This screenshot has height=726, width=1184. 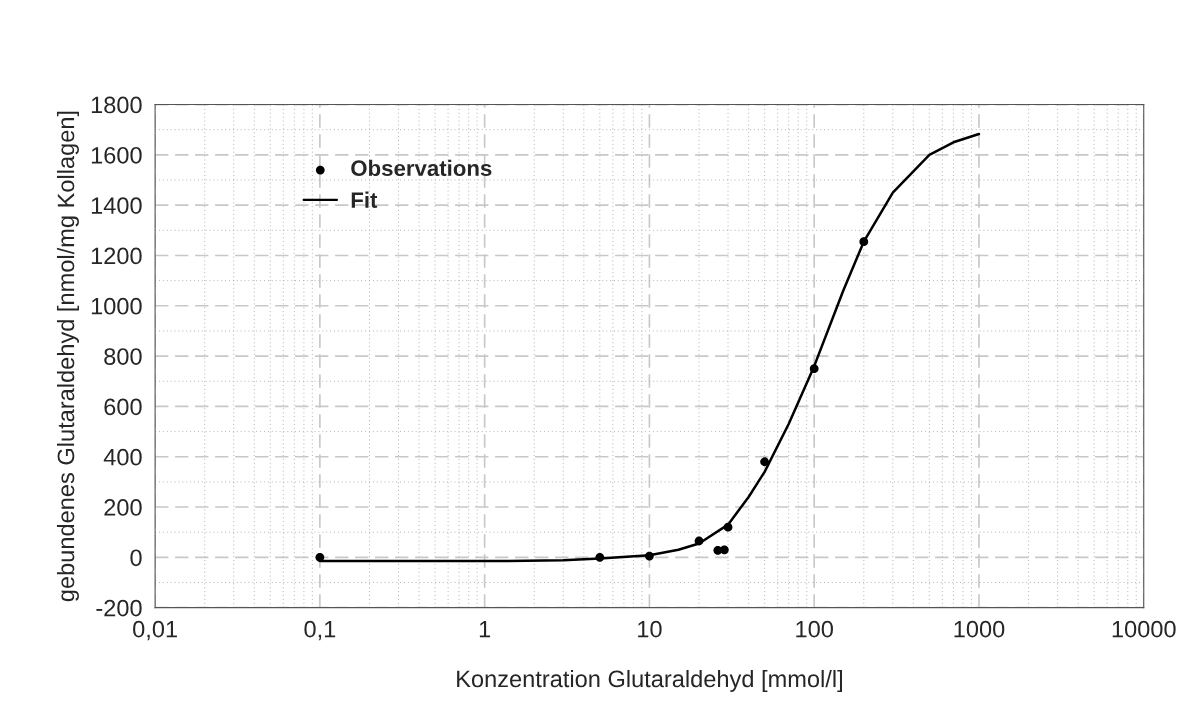 What do you see at coordinates (116, 105) in the screenshot?
I see `y-tick-label: 1800` at bounding box center [116, 105].